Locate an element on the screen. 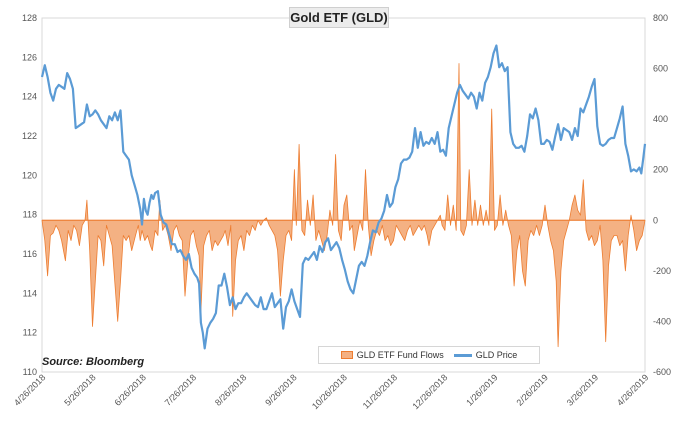 The height and width of the screenshot is (428, 680). legend-swatch-price is located at coordinates (462, 355).